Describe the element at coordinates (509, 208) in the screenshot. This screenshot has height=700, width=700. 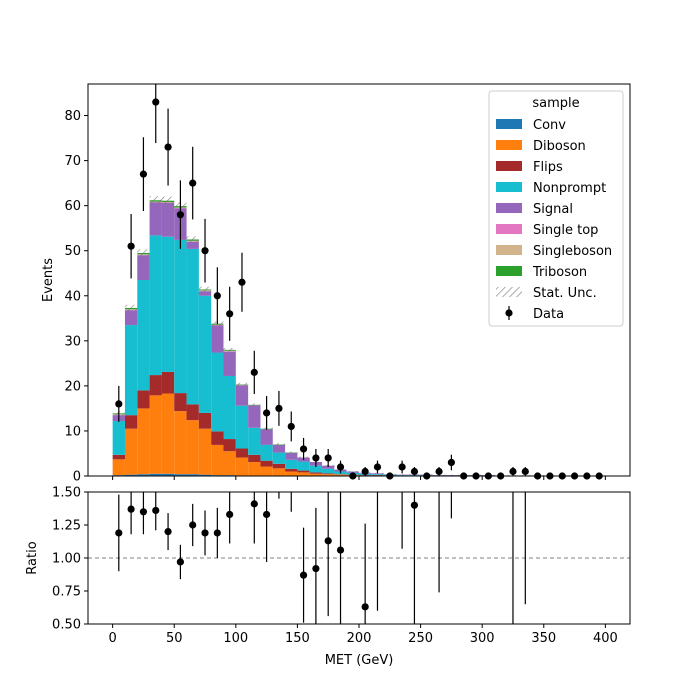
I see `legend-swatch-signal` at that location.